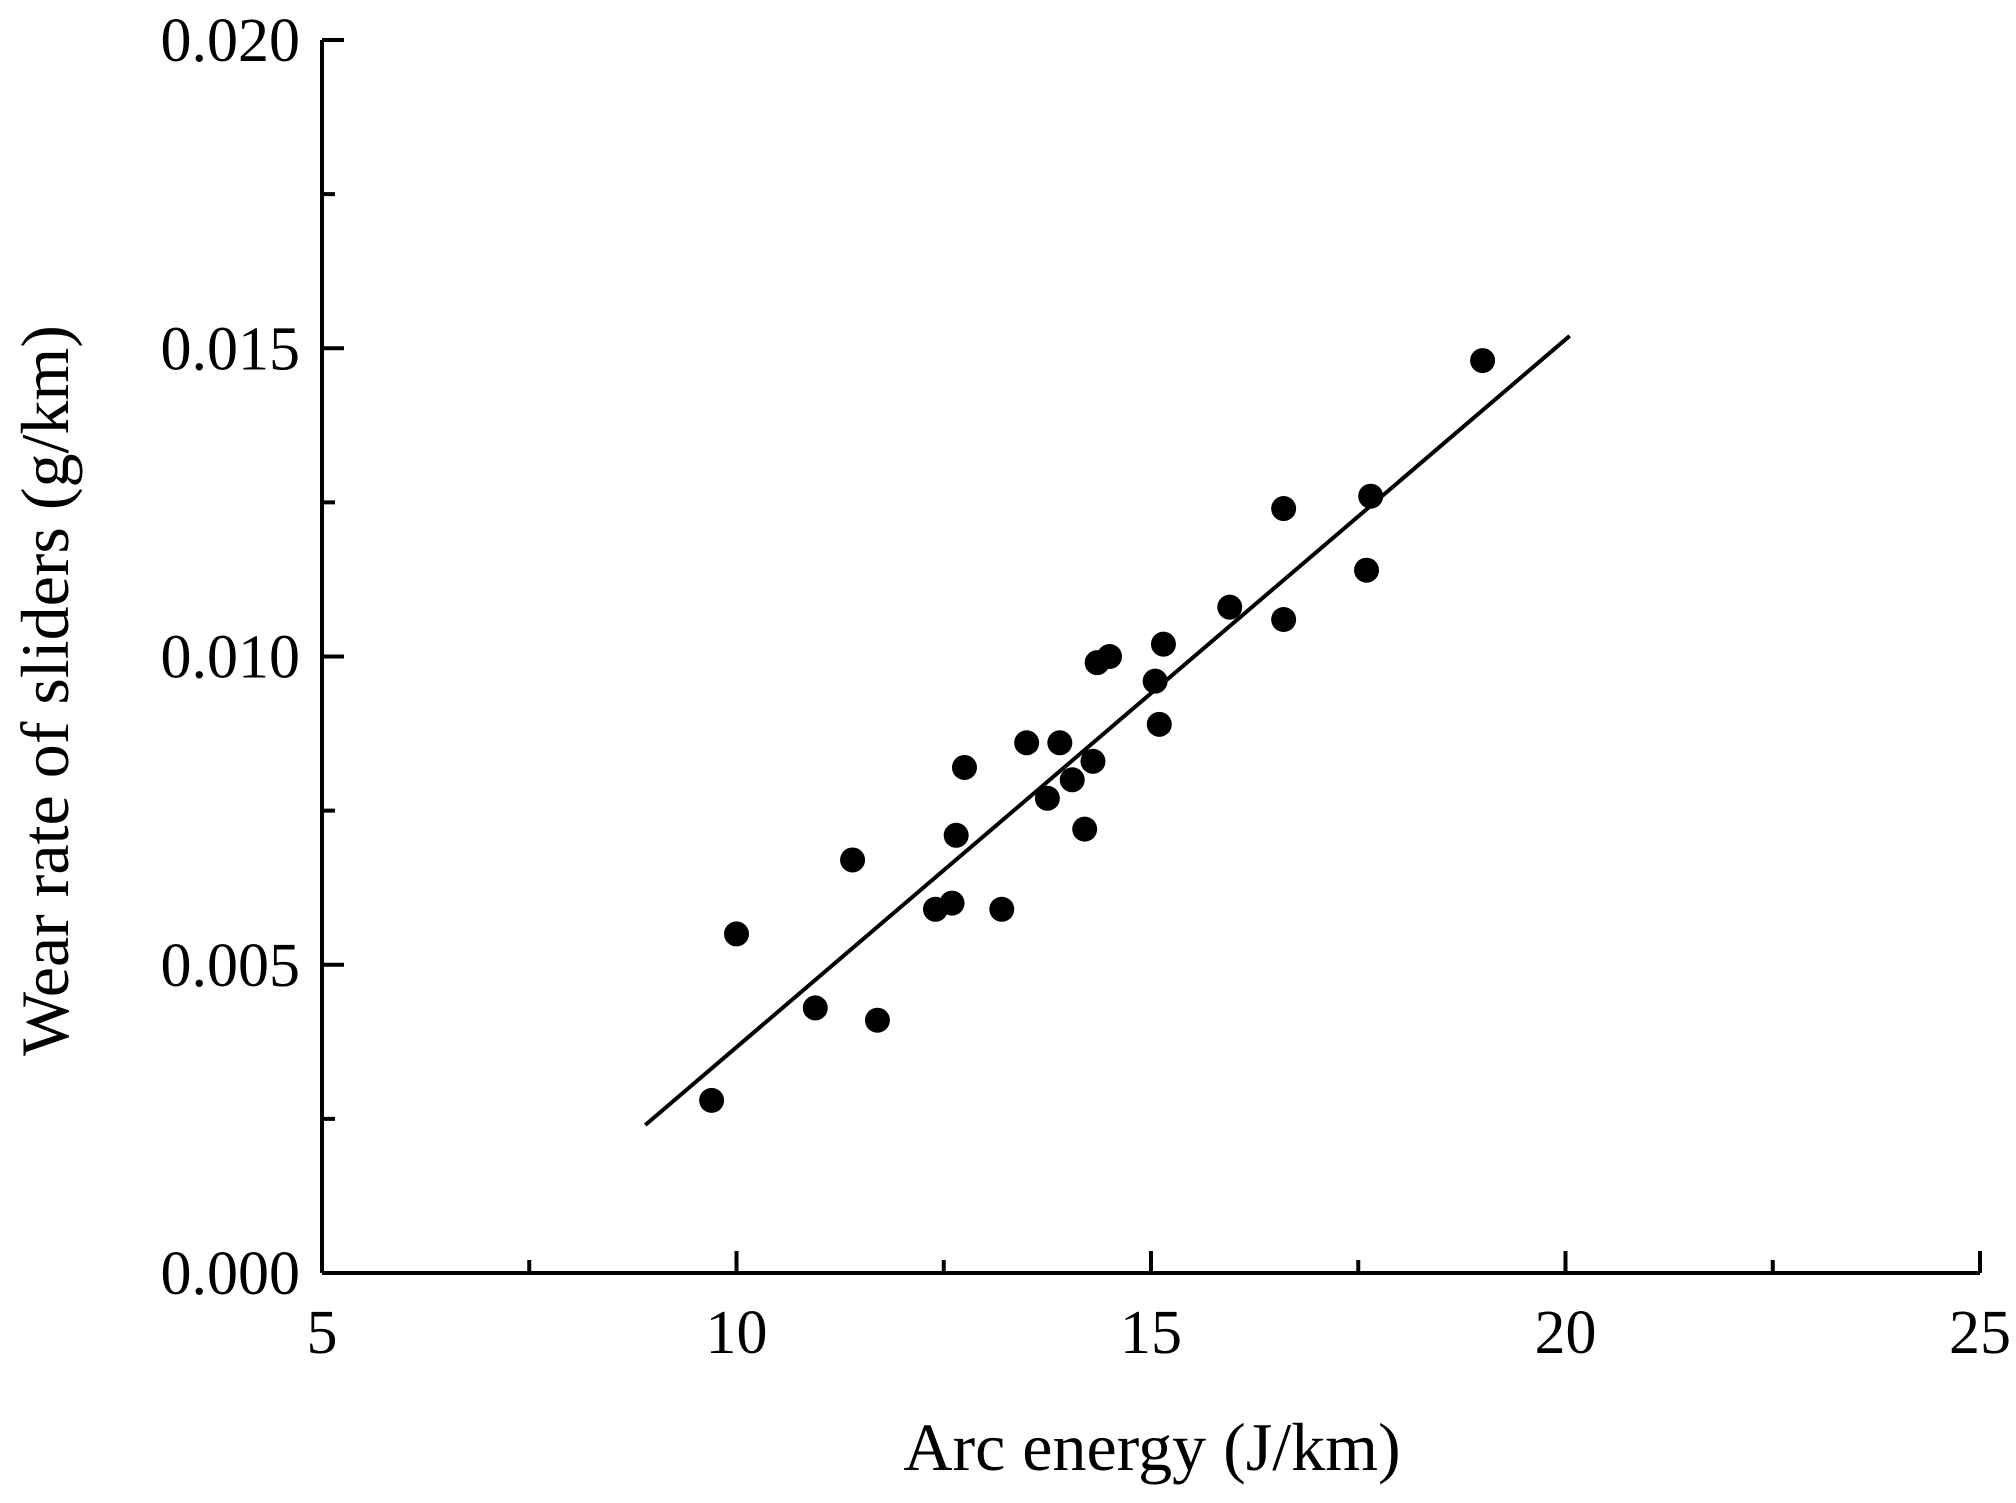  I want to click on y-axis-ticks: 0.000 0.005 0.010 0.015 0.020, so click(252, 657).